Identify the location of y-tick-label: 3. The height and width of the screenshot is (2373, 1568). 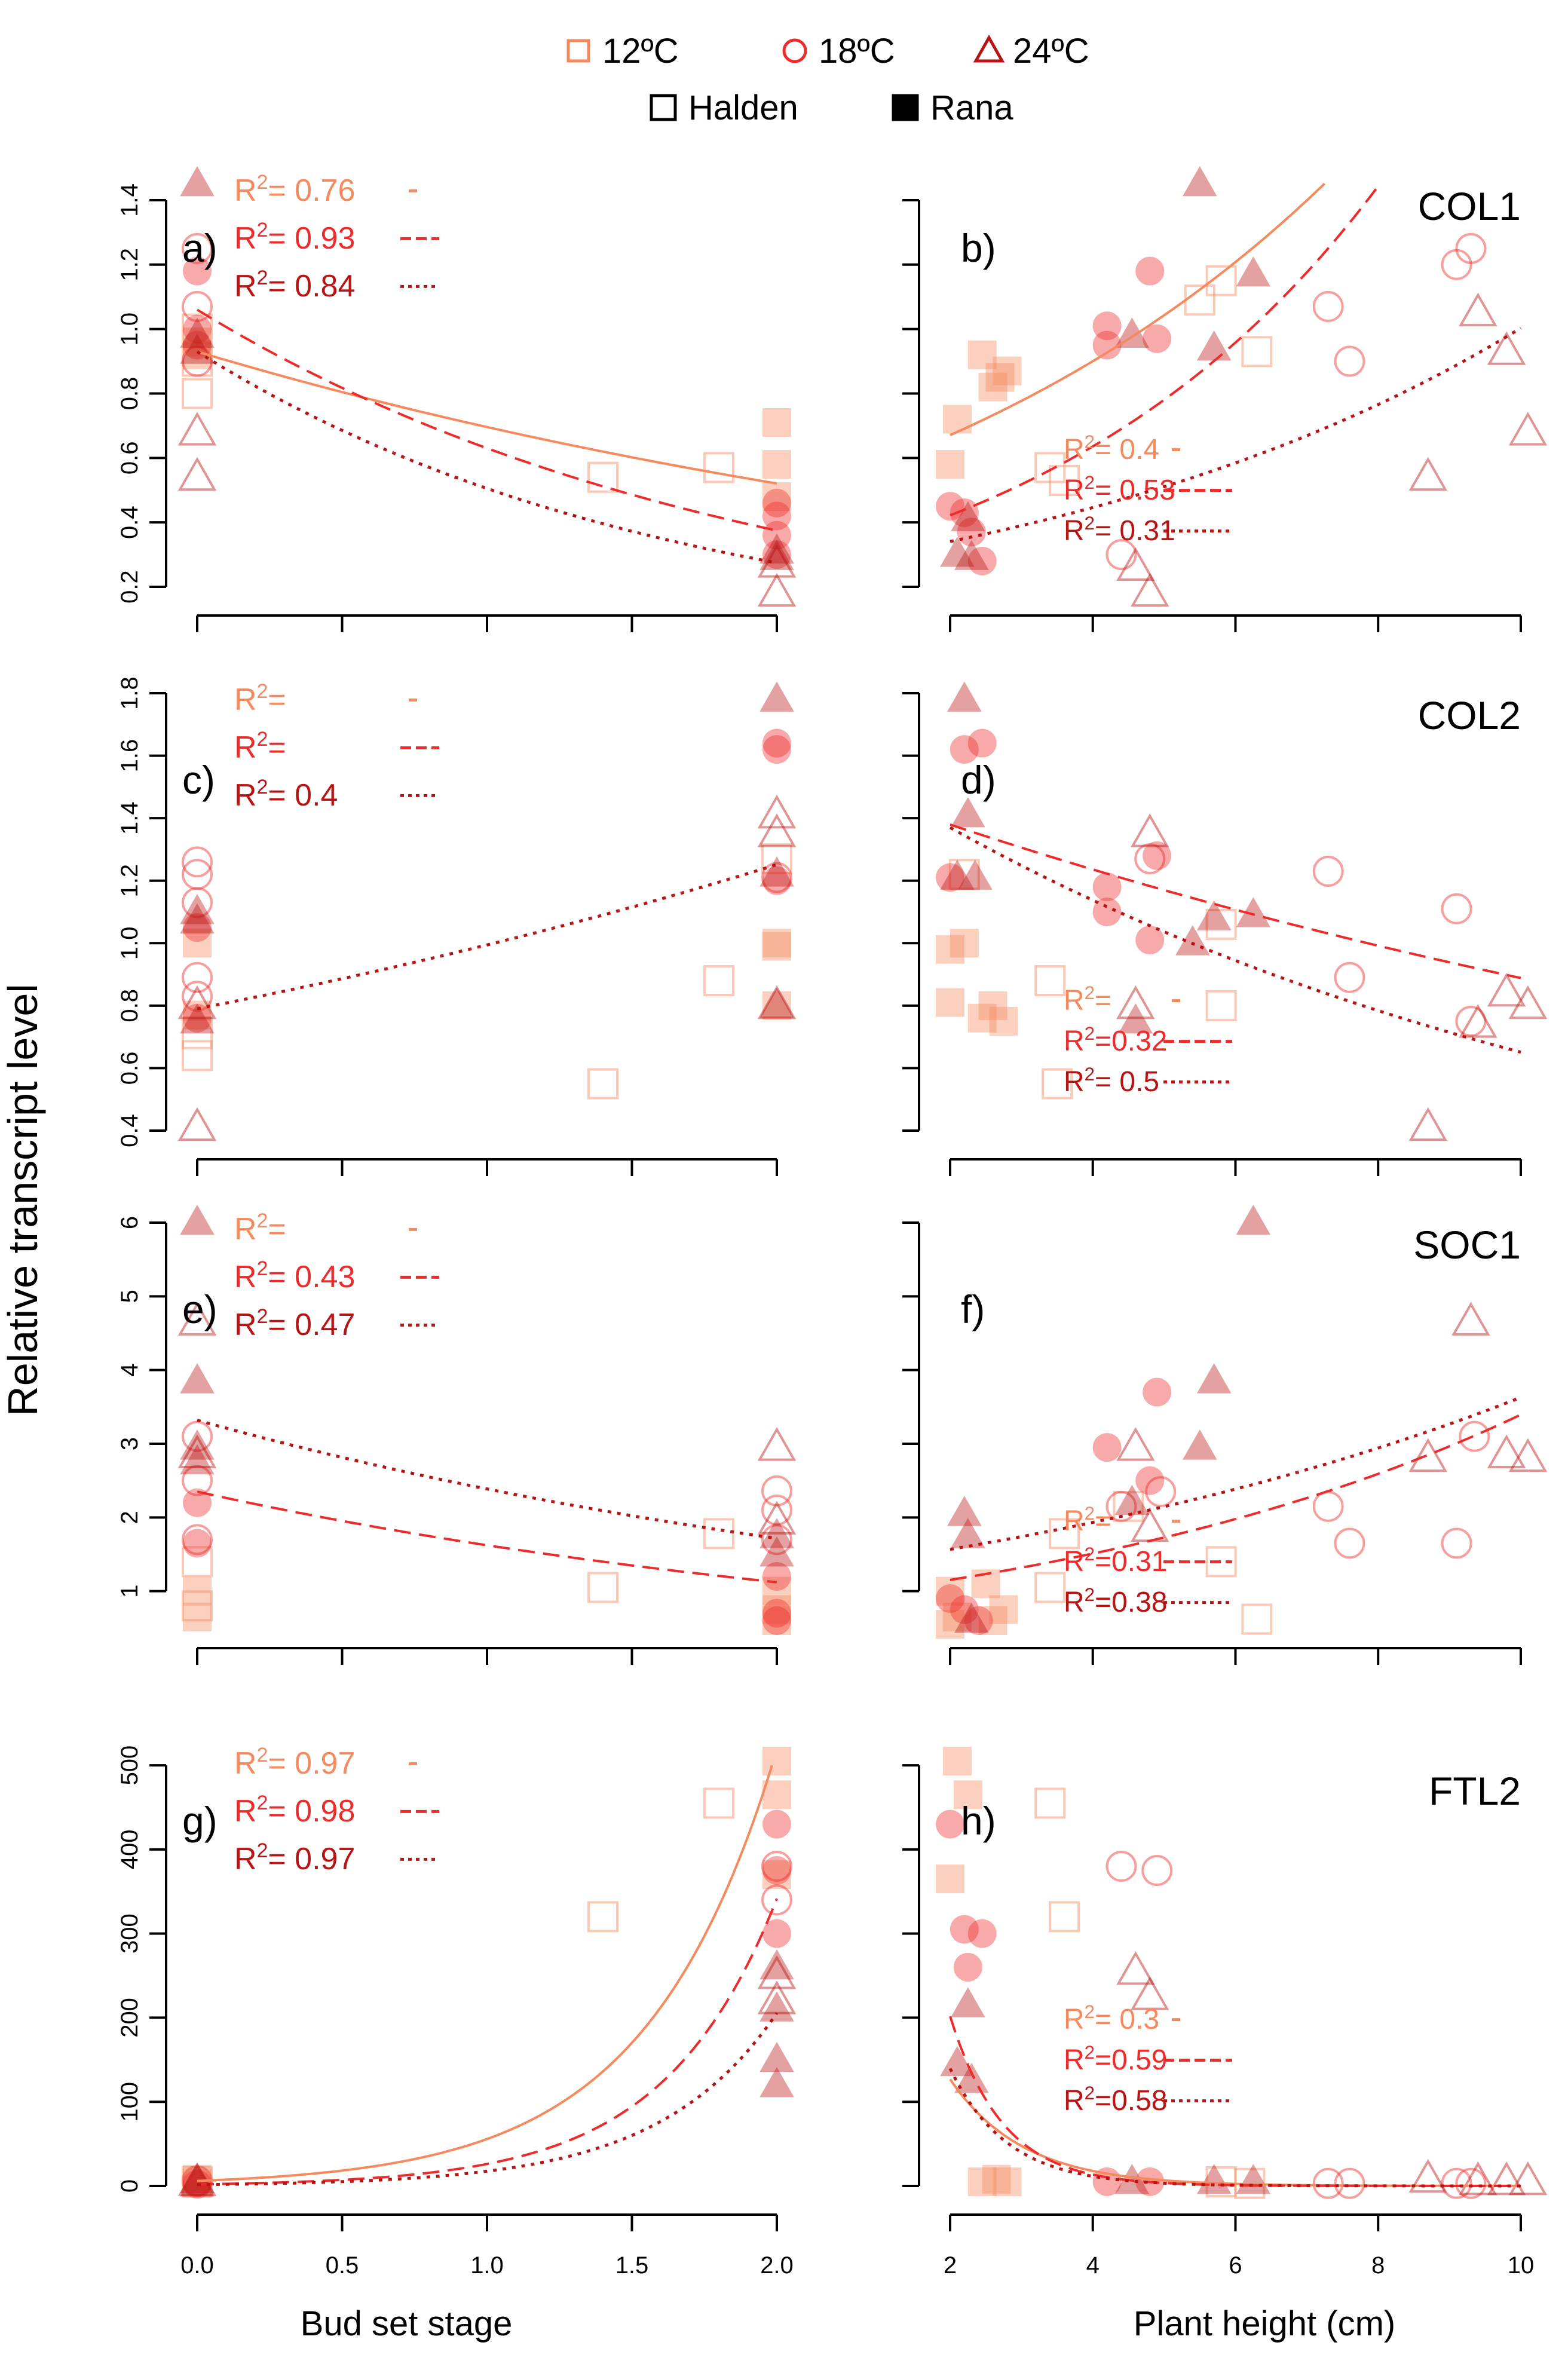
(130, 1443).